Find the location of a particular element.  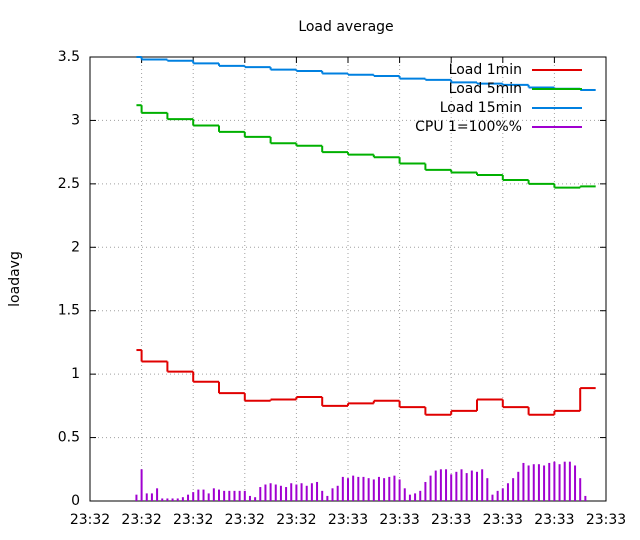

y-tick-label: 2 is located at coordinates (75, 247).